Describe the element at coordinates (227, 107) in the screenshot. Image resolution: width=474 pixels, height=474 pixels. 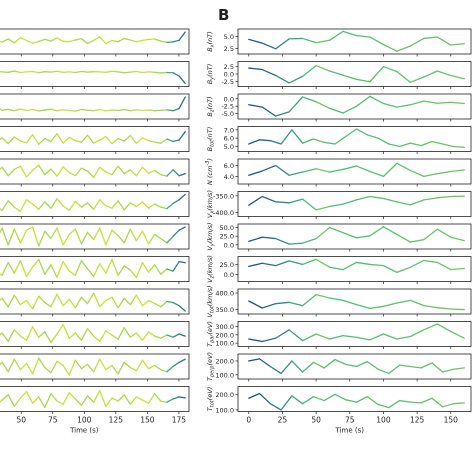
I see `panel-b-y-tick-label: -2.5` at that location.